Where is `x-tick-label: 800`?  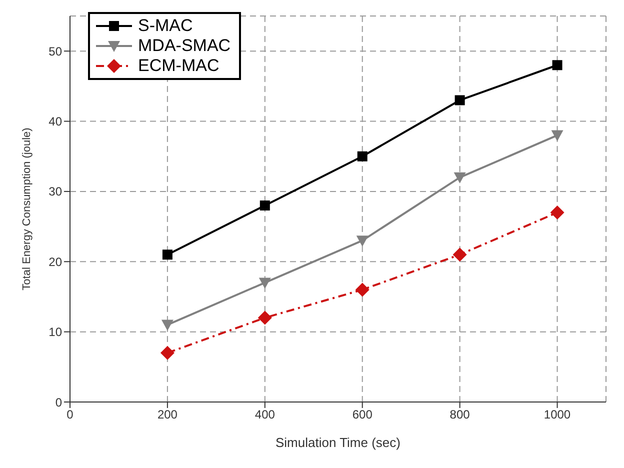 x-tick-label: 800 is located at coordinates (460, 415).